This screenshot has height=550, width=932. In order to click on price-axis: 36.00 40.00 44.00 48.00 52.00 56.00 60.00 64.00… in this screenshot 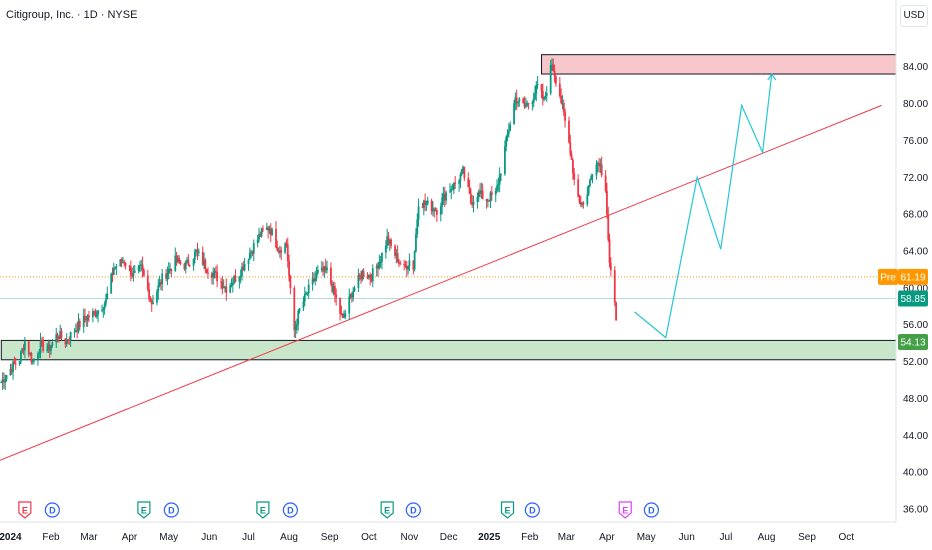, I will do `click(915, 288)`.